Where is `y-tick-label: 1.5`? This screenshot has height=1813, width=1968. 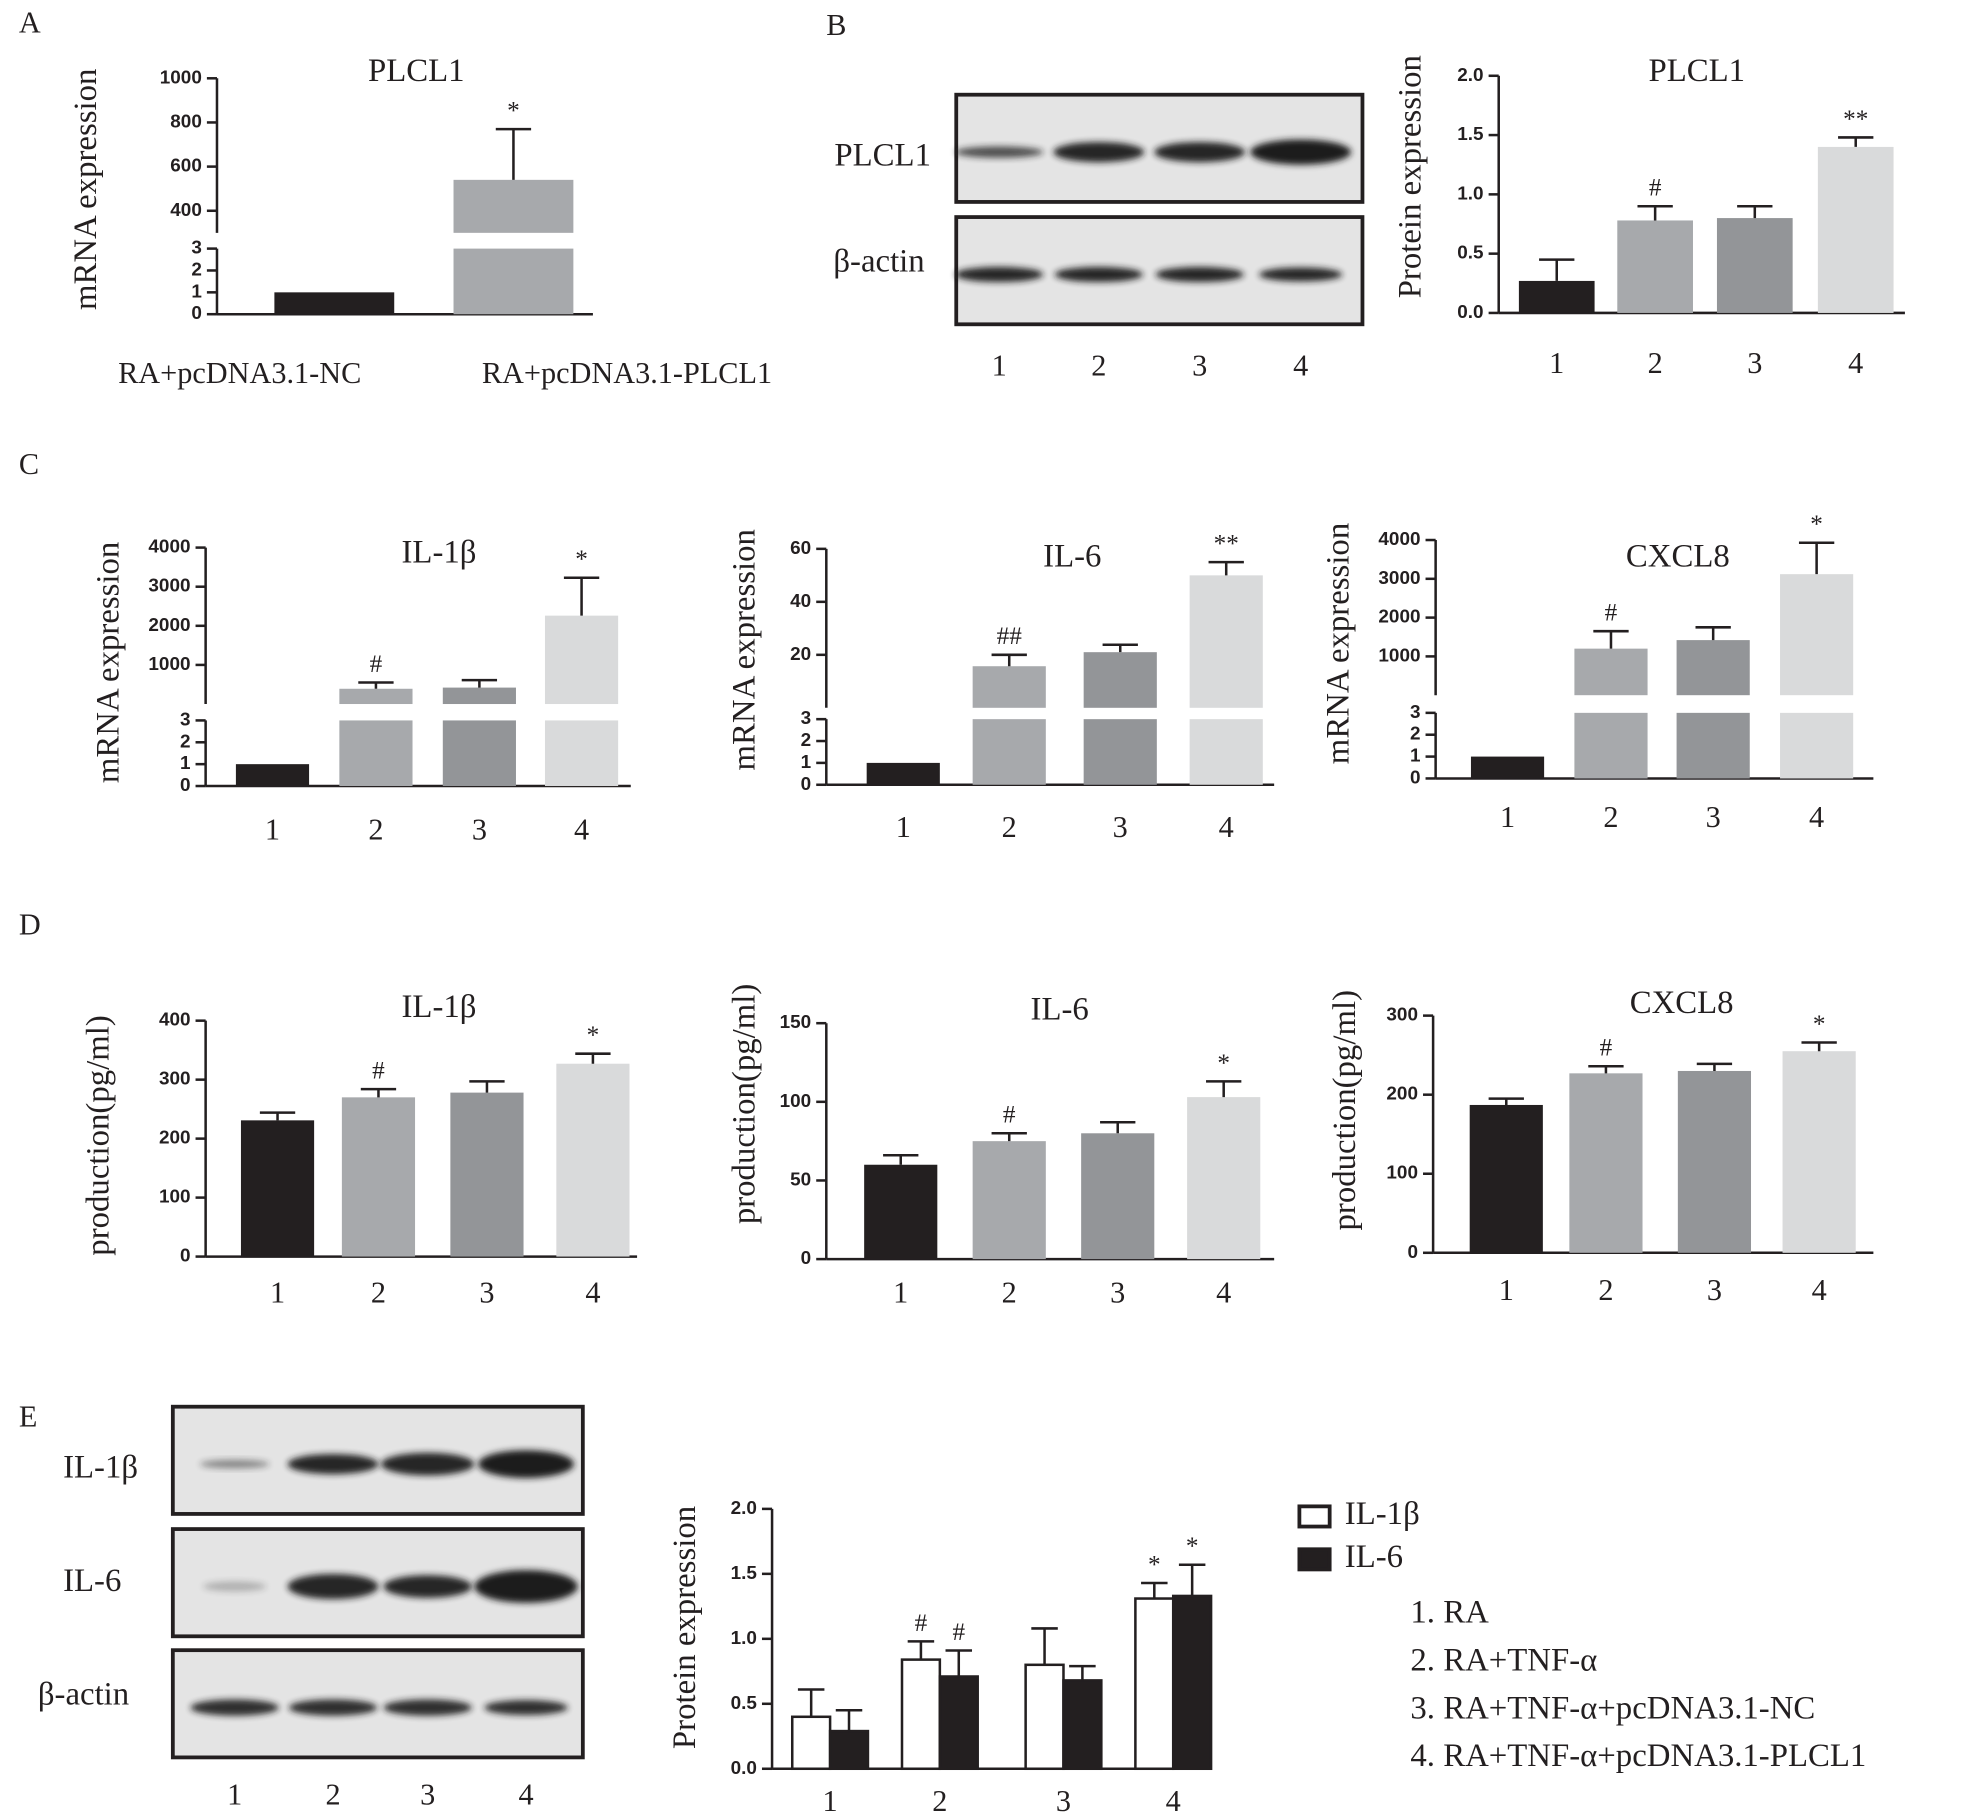
y-tick-label: 1.5 is located at coordinates (744, 1573).